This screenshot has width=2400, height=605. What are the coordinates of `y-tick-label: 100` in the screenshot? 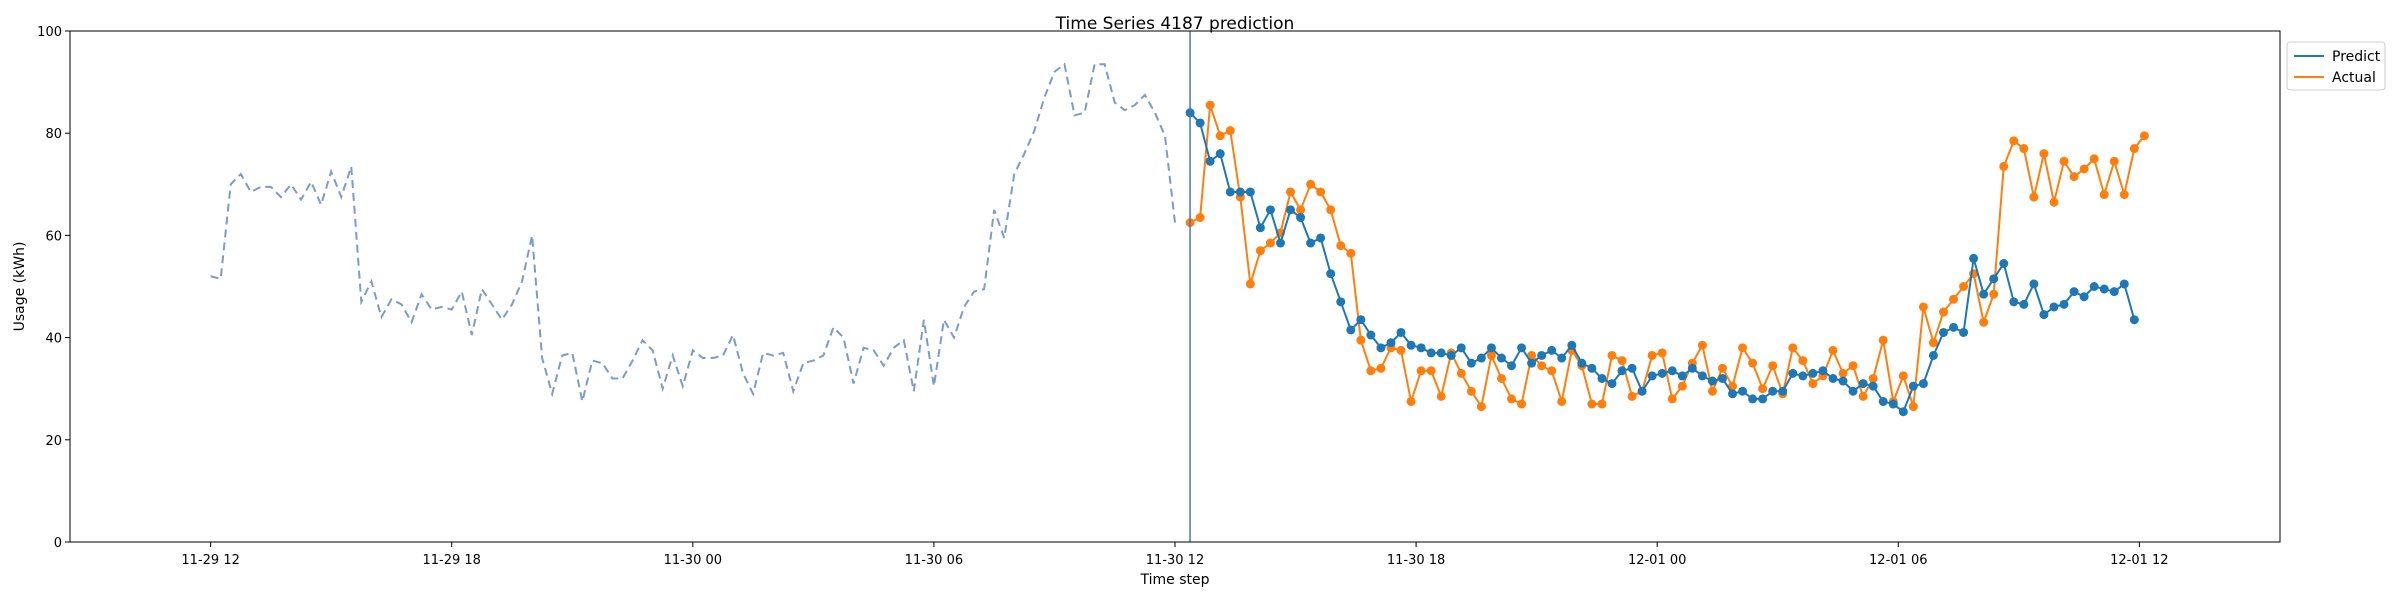 It's located at (49, 32).